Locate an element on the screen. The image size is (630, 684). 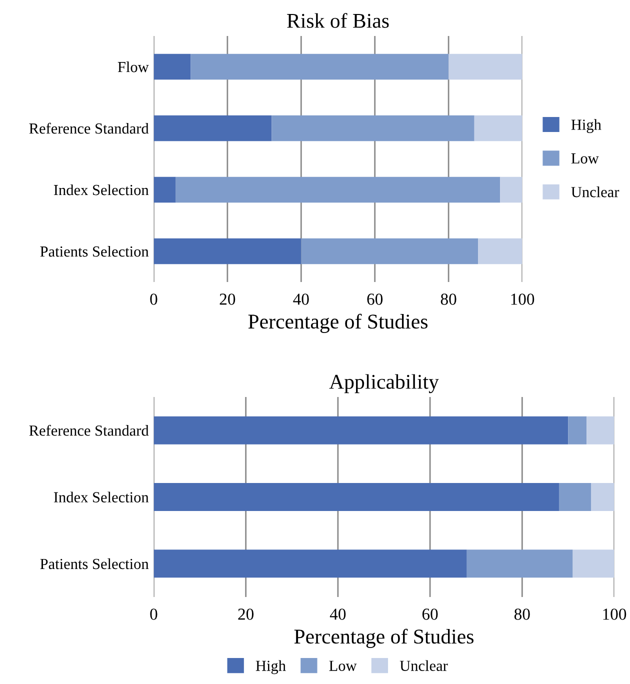
chart-title: Risk of Bias is located at coordinates (338, 20).